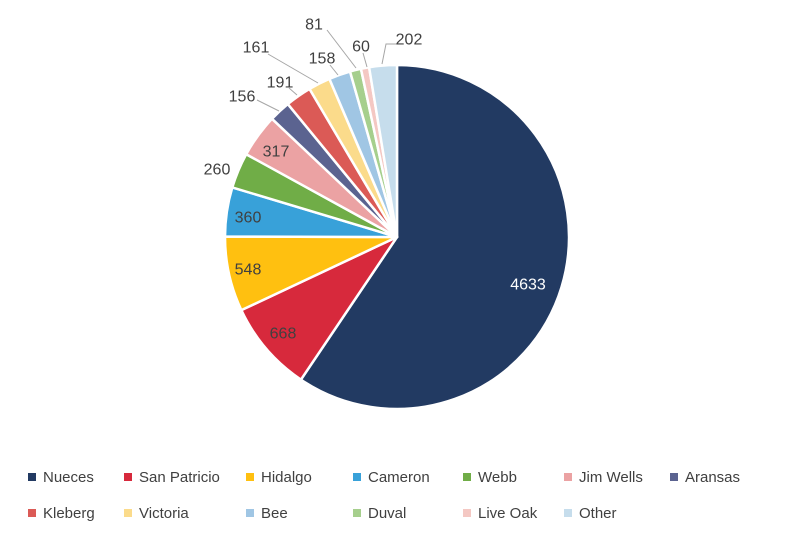 Image resolution: width=792 pixels, height=543 pixels. Describe the element at coordinates (314, 25) in the screenshot. I see `data-label-duval: 81` at that location.